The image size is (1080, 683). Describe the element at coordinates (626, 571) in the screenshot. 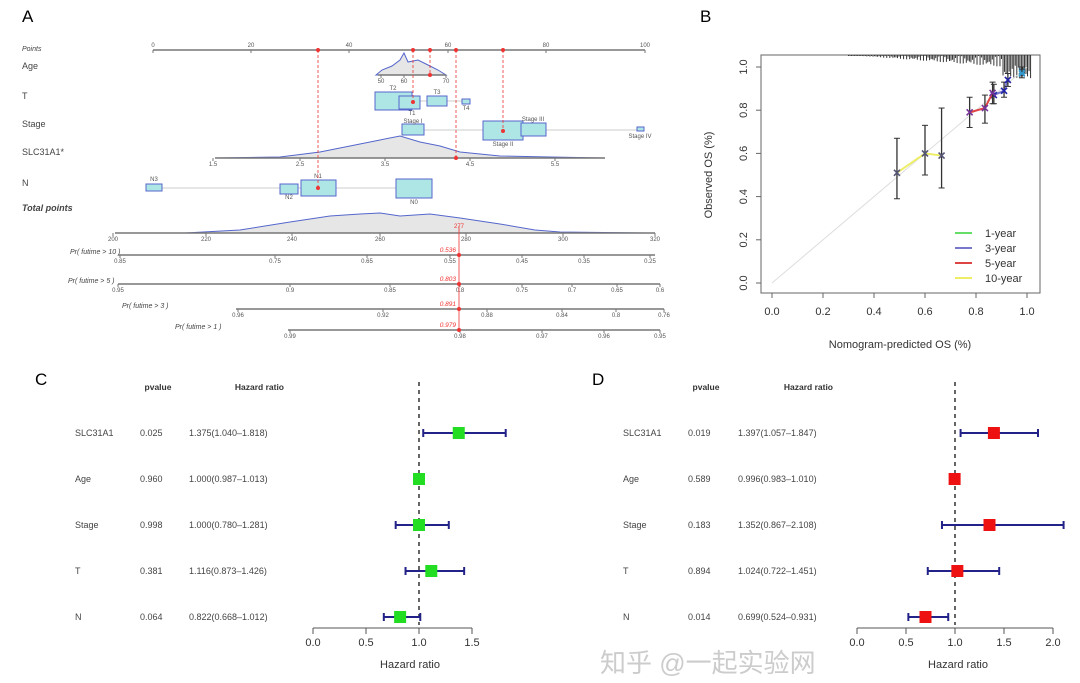

I see `variable-label: T` at that location.